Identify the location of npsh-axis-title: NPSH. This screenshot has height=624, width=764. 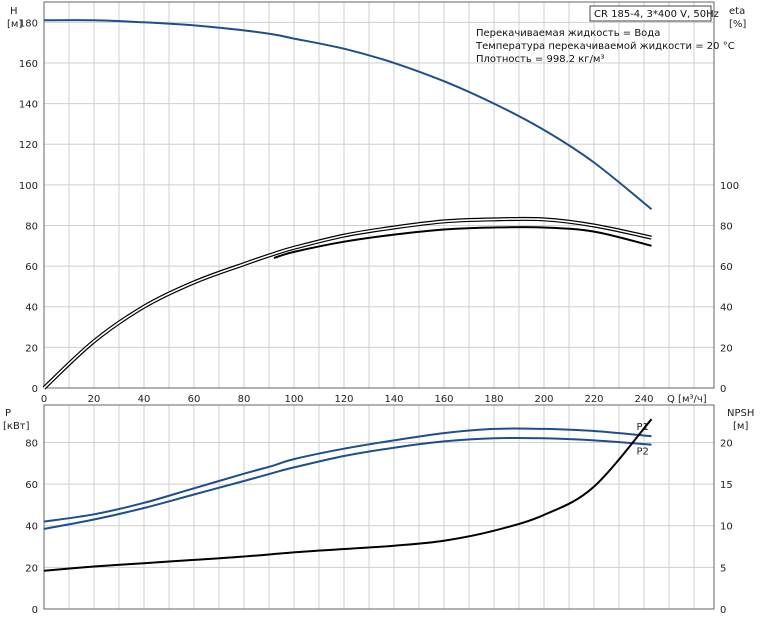
(740, 413).